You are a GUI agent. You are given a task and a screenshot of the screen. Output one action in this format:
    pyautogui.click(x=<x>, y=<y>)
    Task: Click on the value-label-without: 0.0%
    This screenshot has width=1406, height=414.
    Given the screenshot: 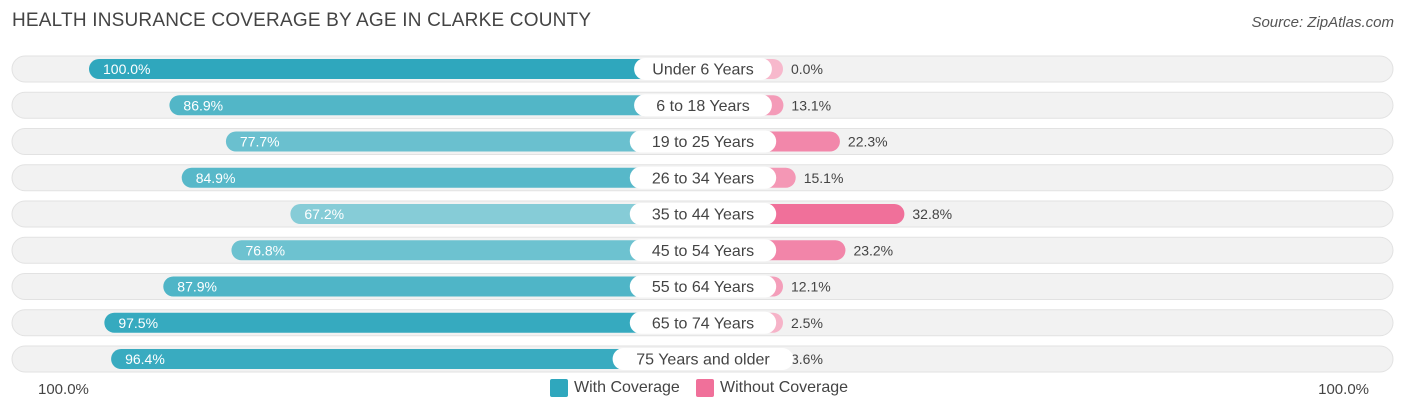 What is the action you would take?
    pyautogui.click(x=807, y=69)
    